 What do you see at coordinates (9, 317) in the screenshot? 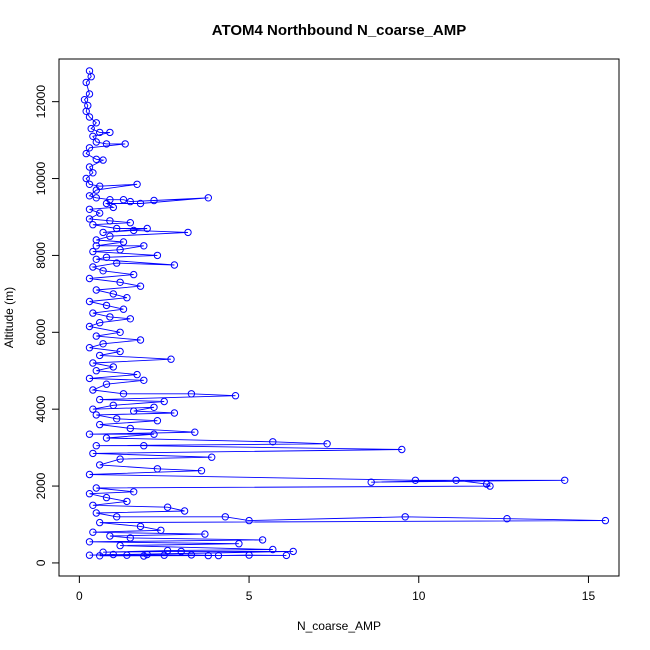
I see `y-axis-label: Altitude (m)` at bounding box center [9, 317].